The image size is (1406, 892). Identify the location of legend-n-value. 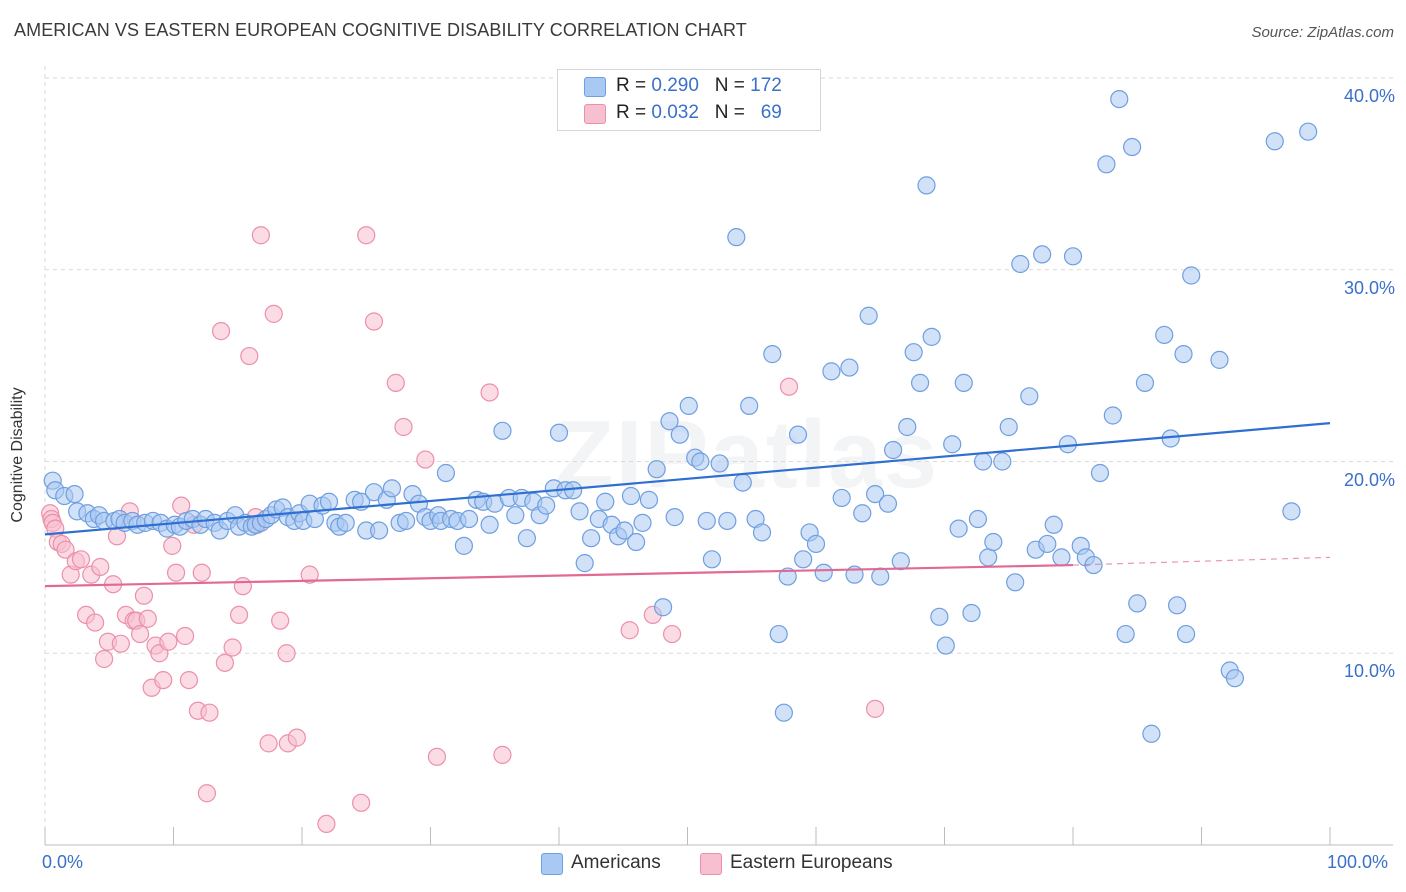
(755, 112).